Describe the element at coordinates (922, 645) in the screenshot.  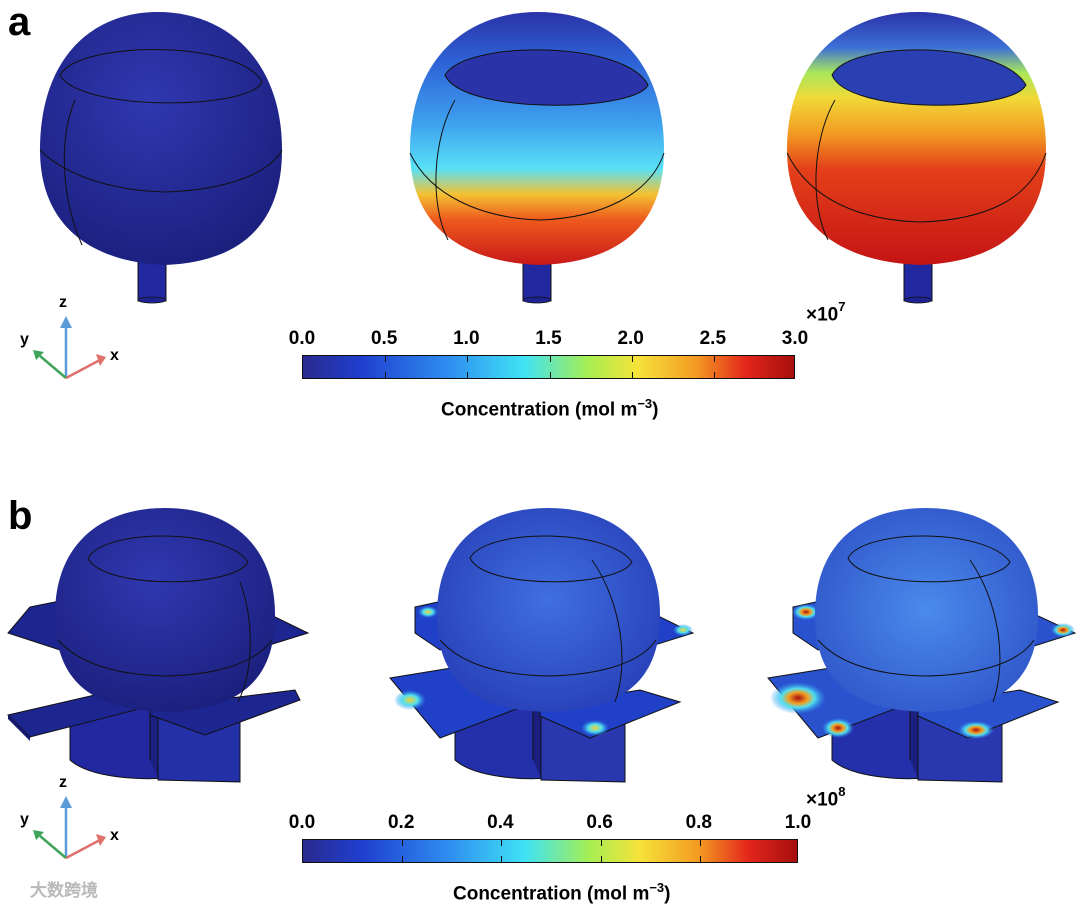
I see `device-b3` at that location.